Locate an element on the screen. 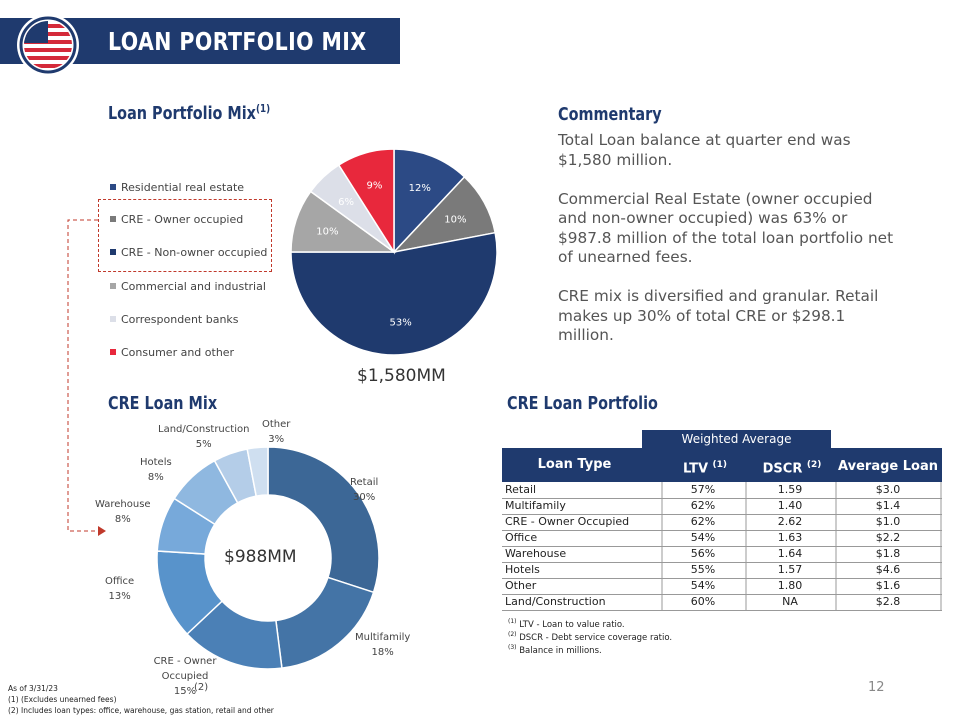 This screenshot has height=720, width=960. cre-mix-title: CRE Loan Mix is located at coordinates (163, 403).